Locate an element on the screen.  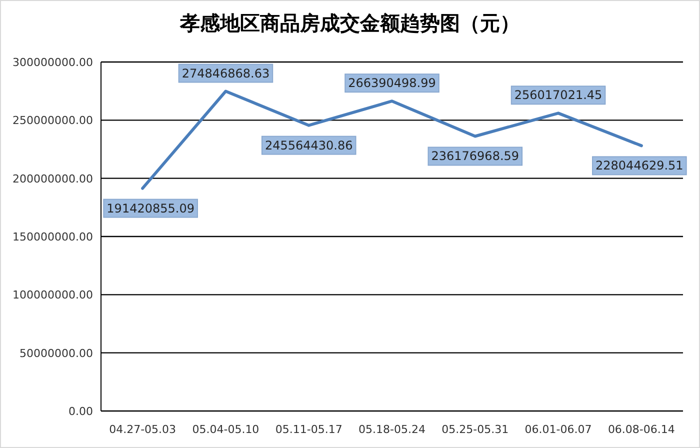
data-label: 266390498.99 is located at coordinates (392, 83).